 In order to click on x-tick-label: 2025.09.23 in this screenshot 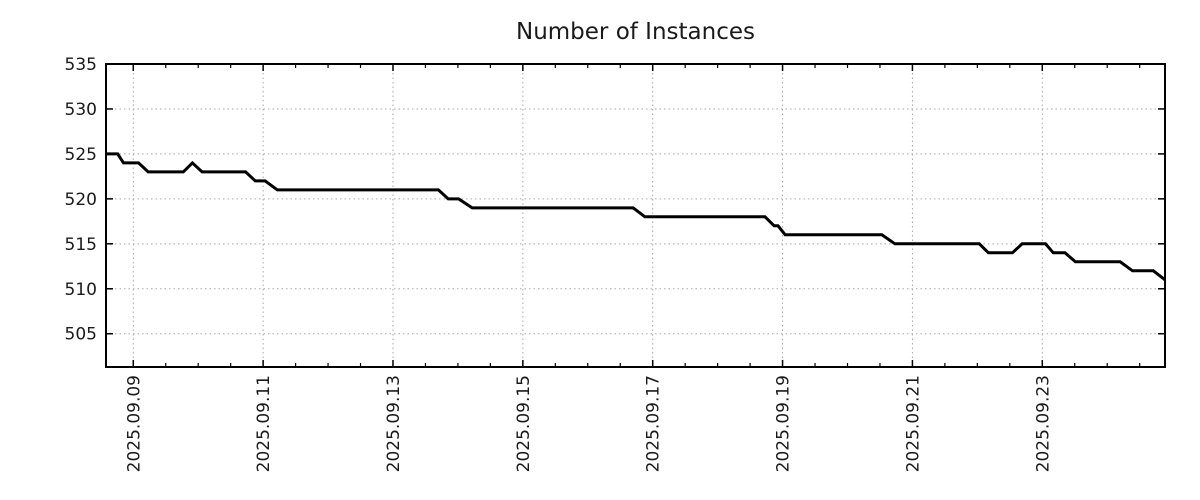, I will do `click(1043, 423)`.